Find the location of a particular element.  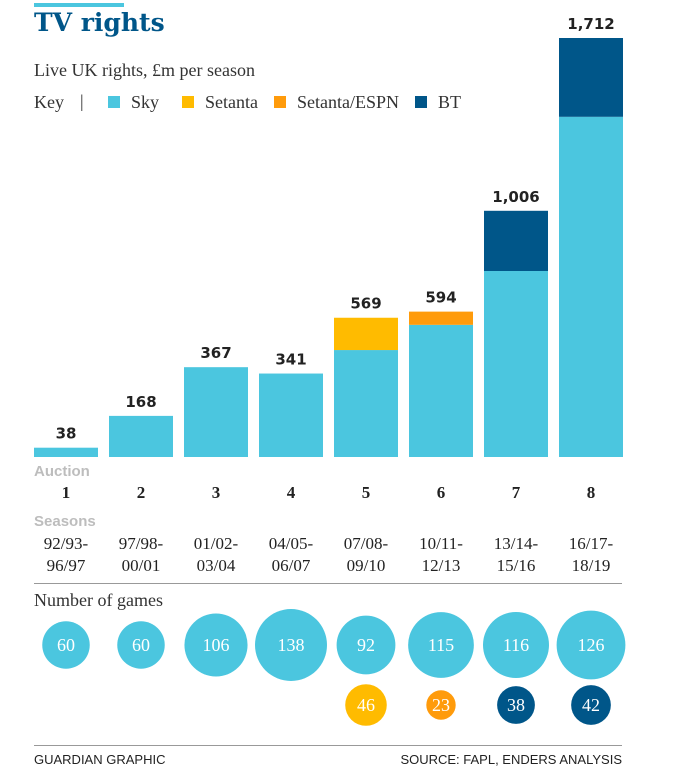

bar-total-label: 569 is located at coordinates (365, 304).